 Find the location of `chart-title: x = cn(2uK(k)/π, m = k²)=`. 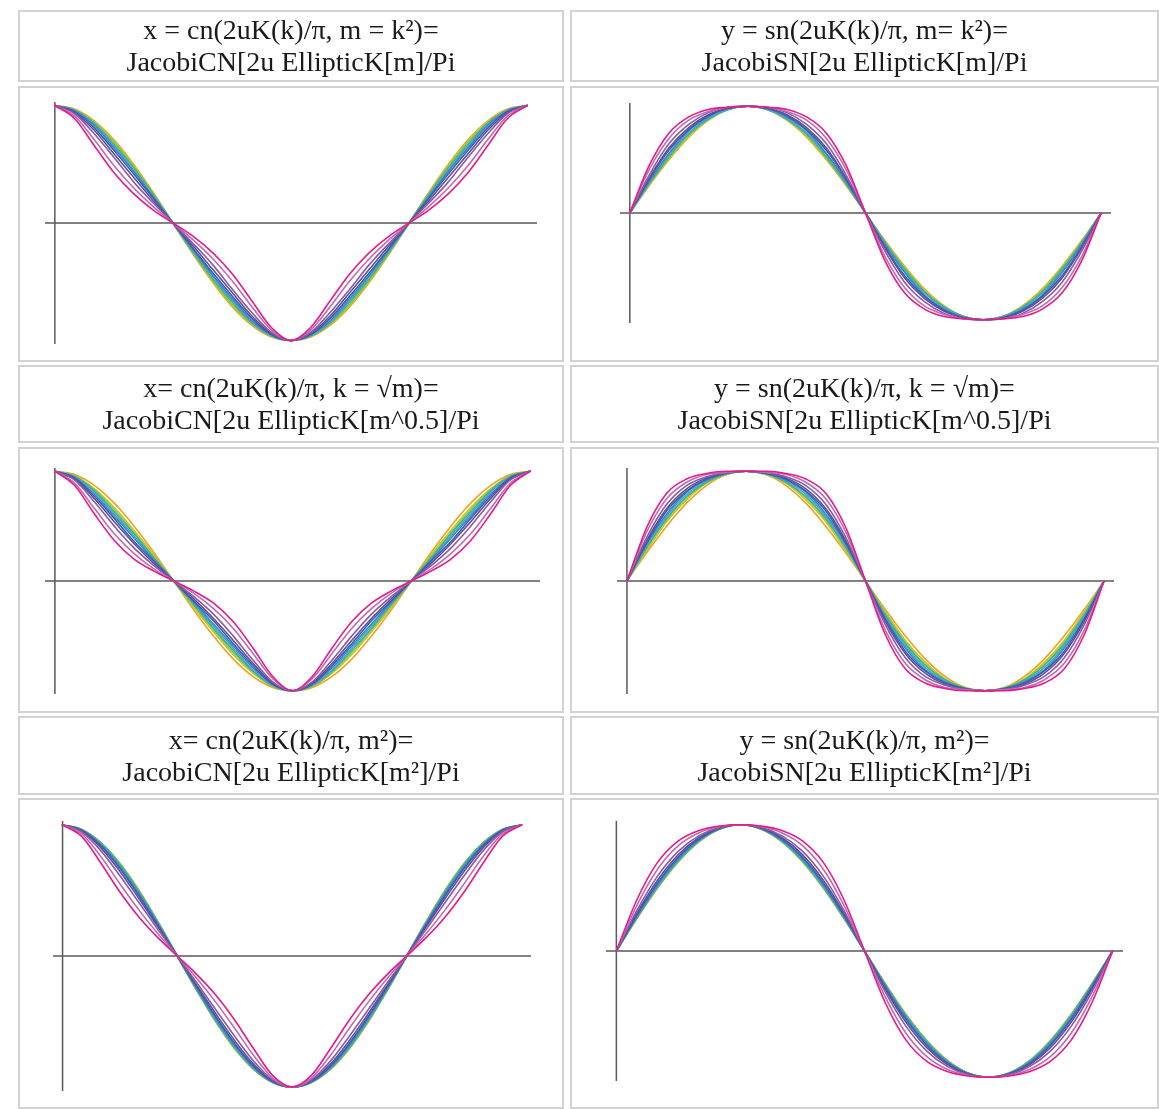

chart-title: x = cn(2uK(k)/π, m = k²)= is located at coordinates (291, 30).